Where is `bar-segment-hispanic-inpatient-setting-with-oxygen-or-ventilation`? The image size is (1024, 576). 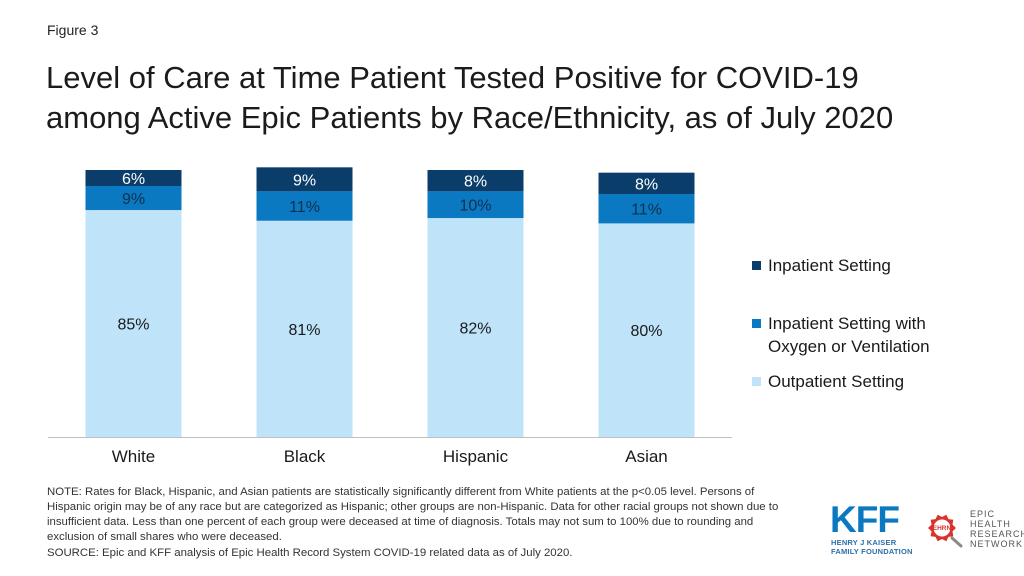
bar-segment-hispanic-inpatient-setting-with-oxygen-or-ventilation is located at coordinates (475, 205).